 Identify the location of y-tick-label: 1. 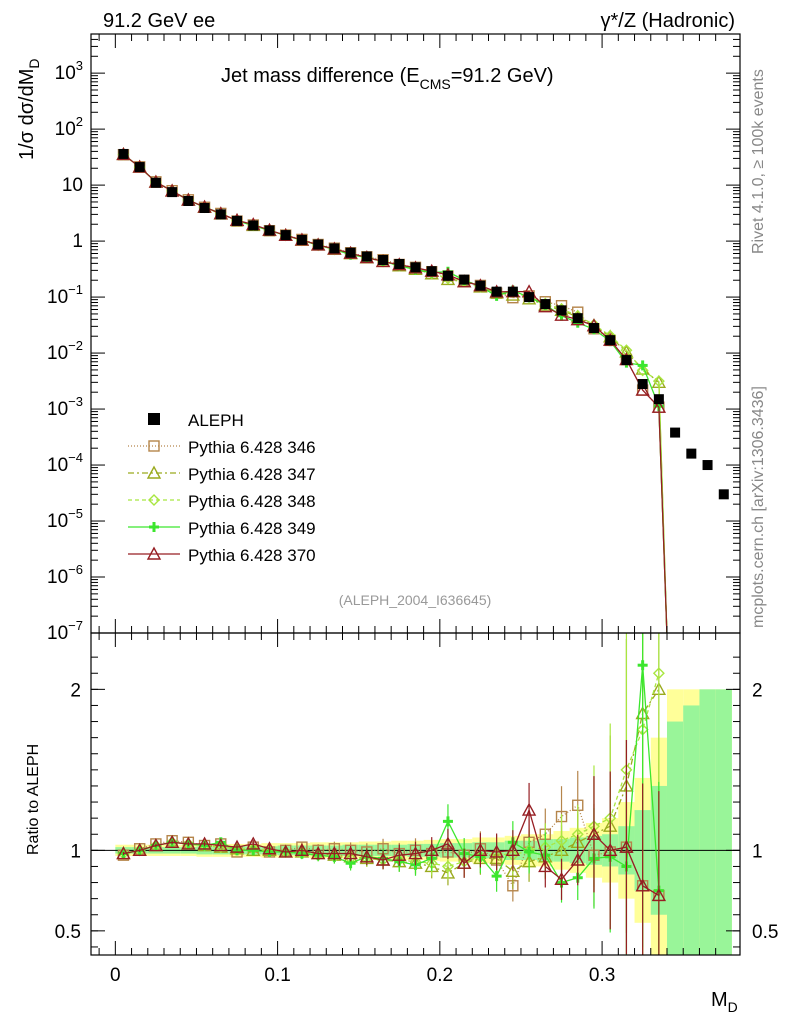
(77, 241).